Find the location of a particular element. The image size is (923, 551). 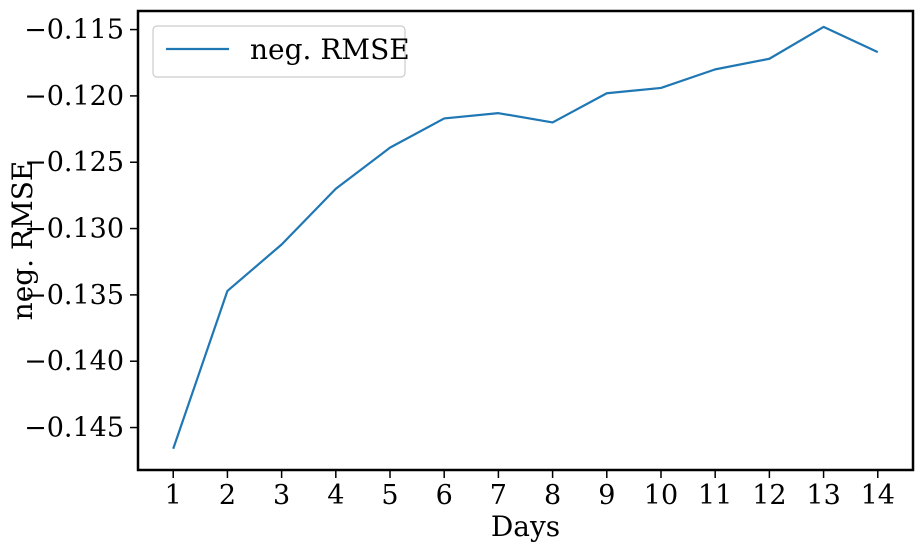

x-tick-label: 4 is located at coordinates (335, 495).